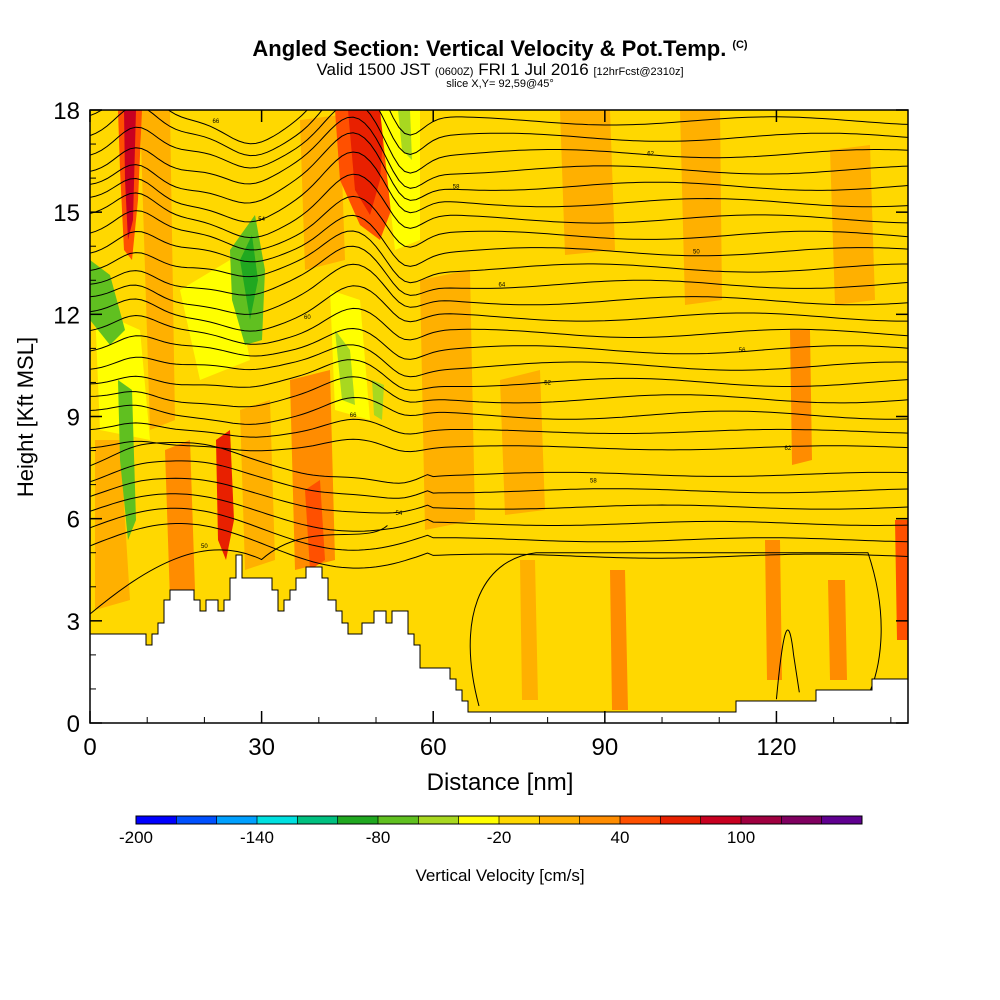  I want to click on colorbar-tick-label: -140, so click(257, 837).